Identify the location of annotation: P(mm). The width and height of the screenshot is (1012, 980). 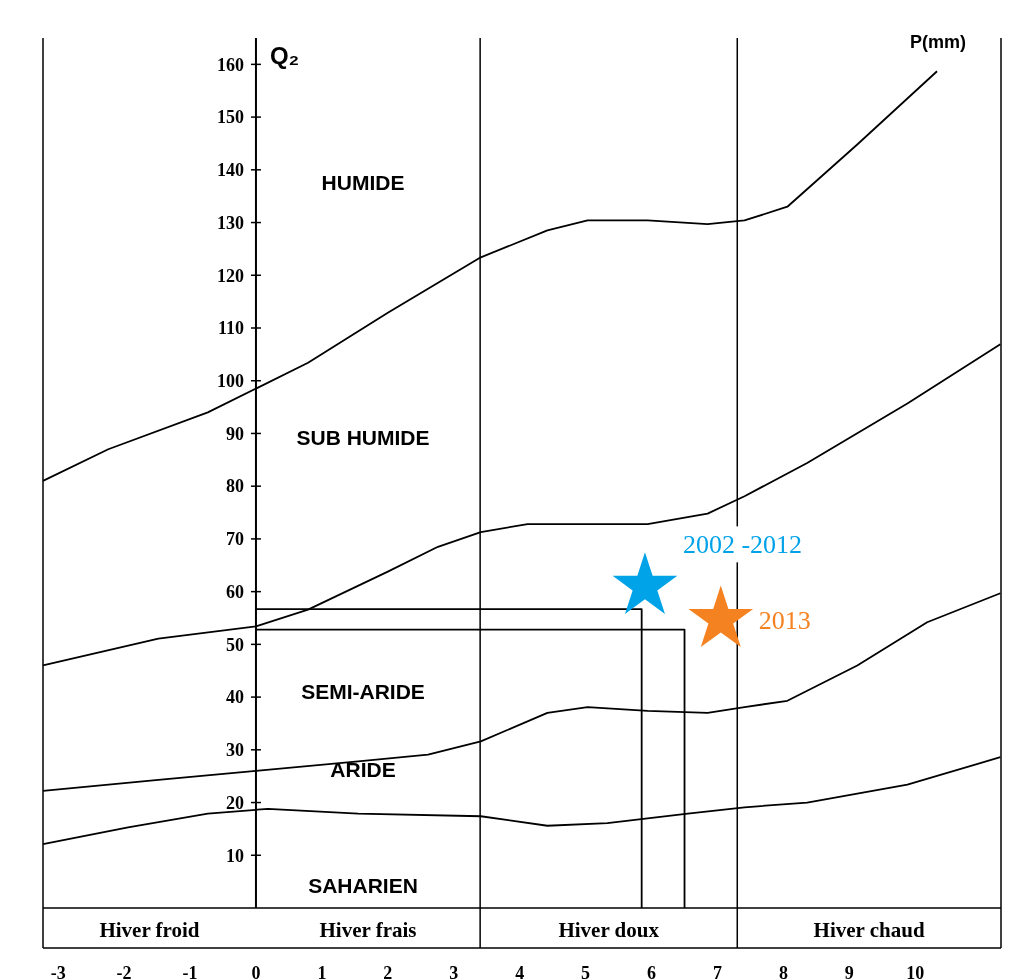
(937, 42).